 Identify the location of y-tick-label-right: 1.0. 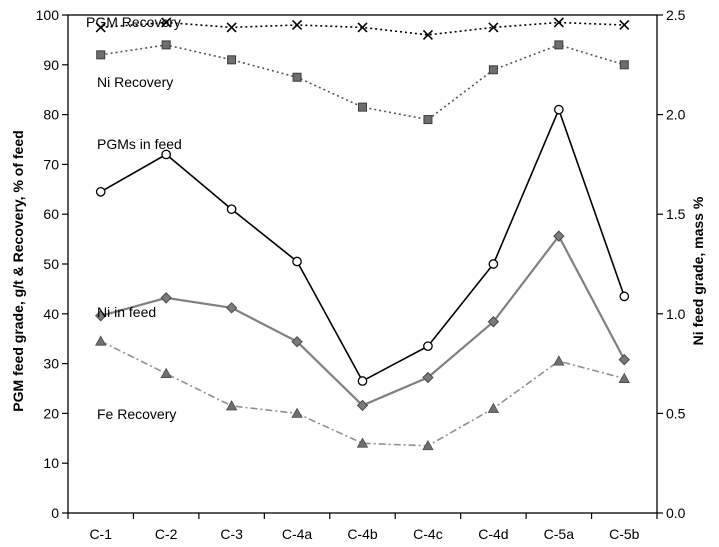
(676, 314).